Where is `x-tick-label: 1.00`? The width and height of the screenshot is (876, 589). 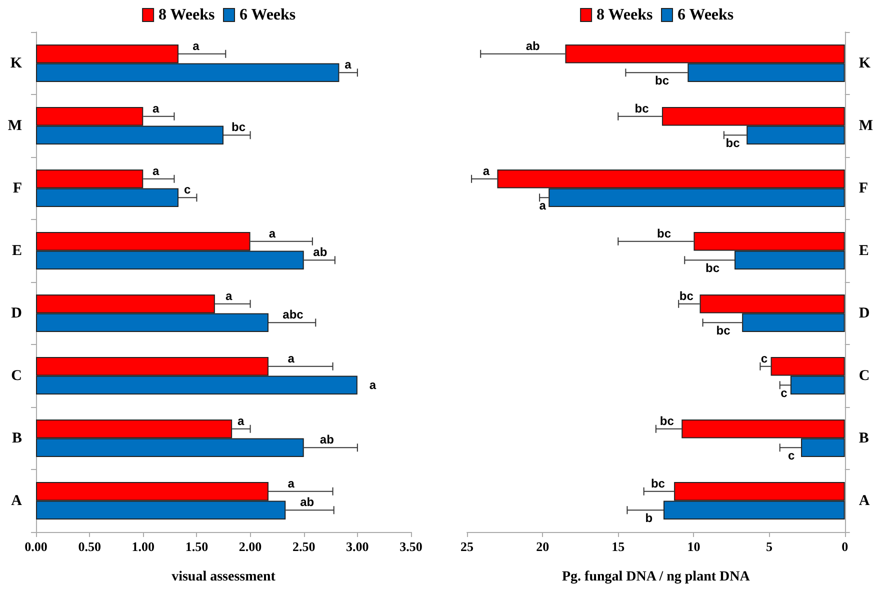
x-tick-label: 1.00 is located at coordinates (143, 546).